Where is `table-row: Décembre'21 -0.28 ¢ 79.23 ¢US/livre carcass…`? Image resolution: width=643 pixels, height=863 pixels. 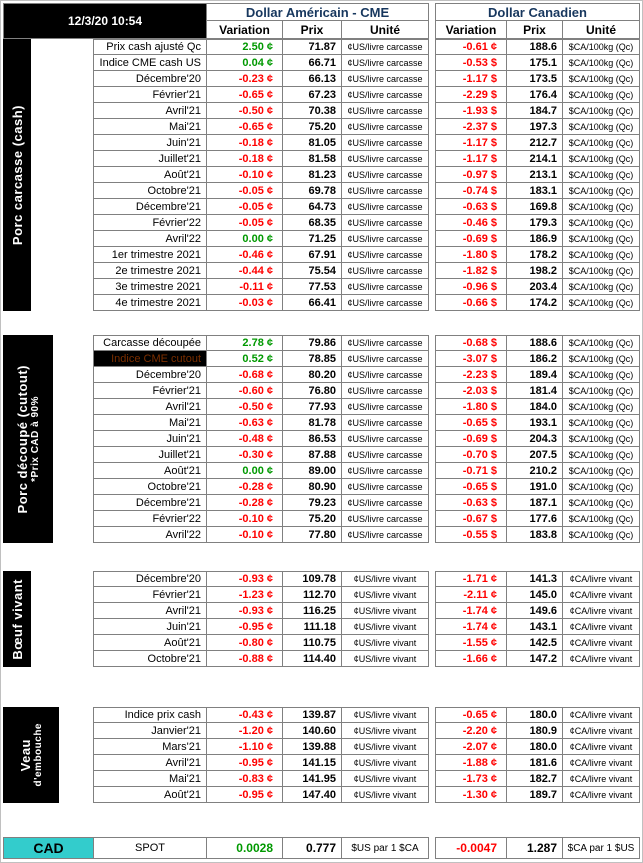 table-row: Décembre'21 -0.28 ¢ 79.23 ¢US/livre carcass… is located at coordinates (366, 503).